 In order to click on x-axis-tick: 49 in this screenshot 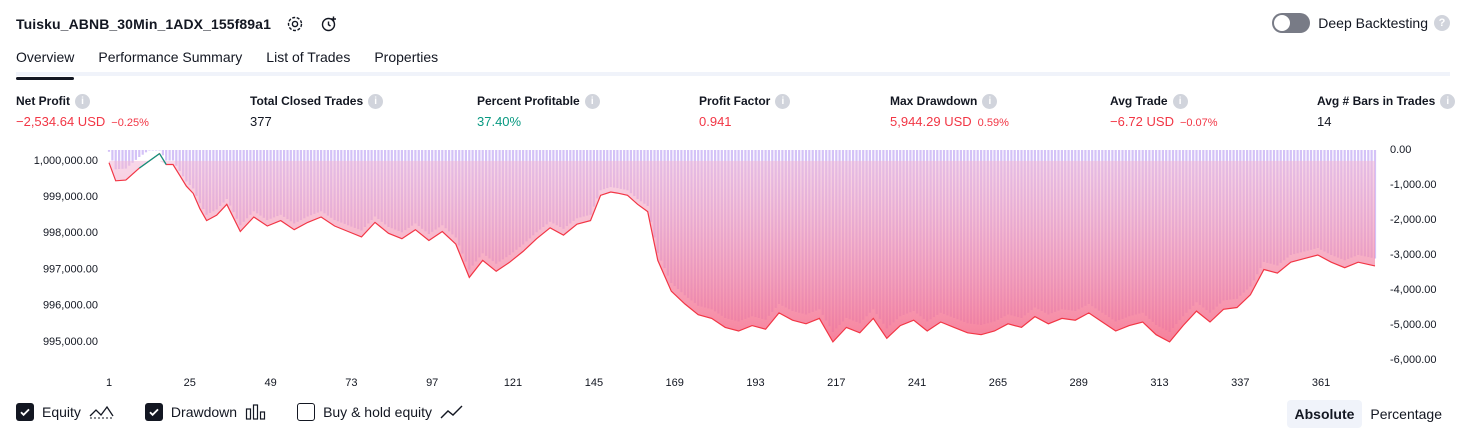, I will do `click(270, 383)`.